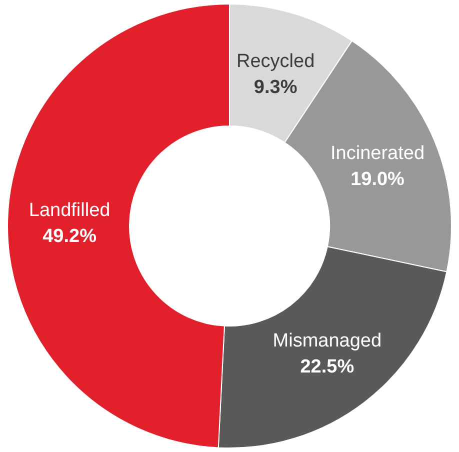 This screenshot has height=452, width=459. Describe the element at coordinates (69, 236) in the screenshot. I see `data-label: 49.2%` at that location.